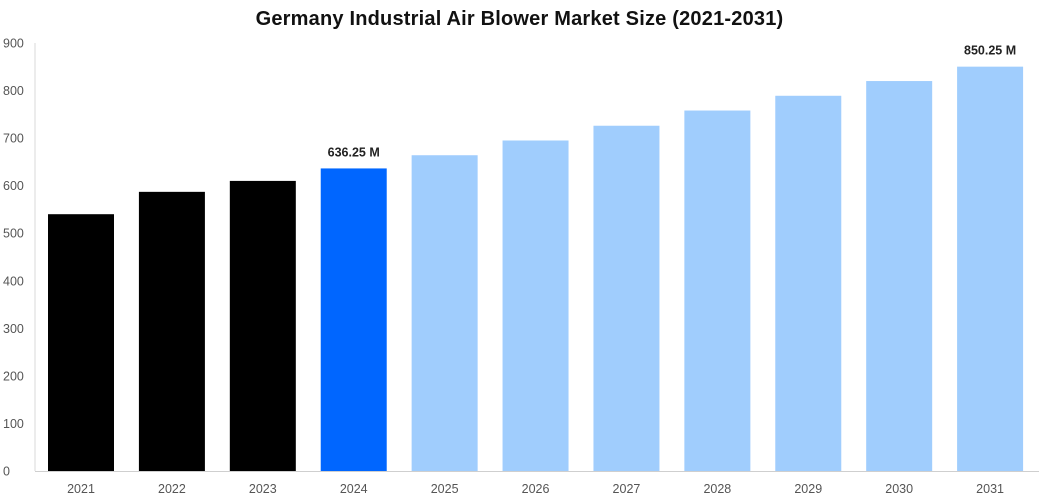 The width and height of the screenshot is (1039, 500). What do you see at coordinates (13, 139) in the screenshot?
I see `y-tick-label: 700` at bounding box center [13, 139].